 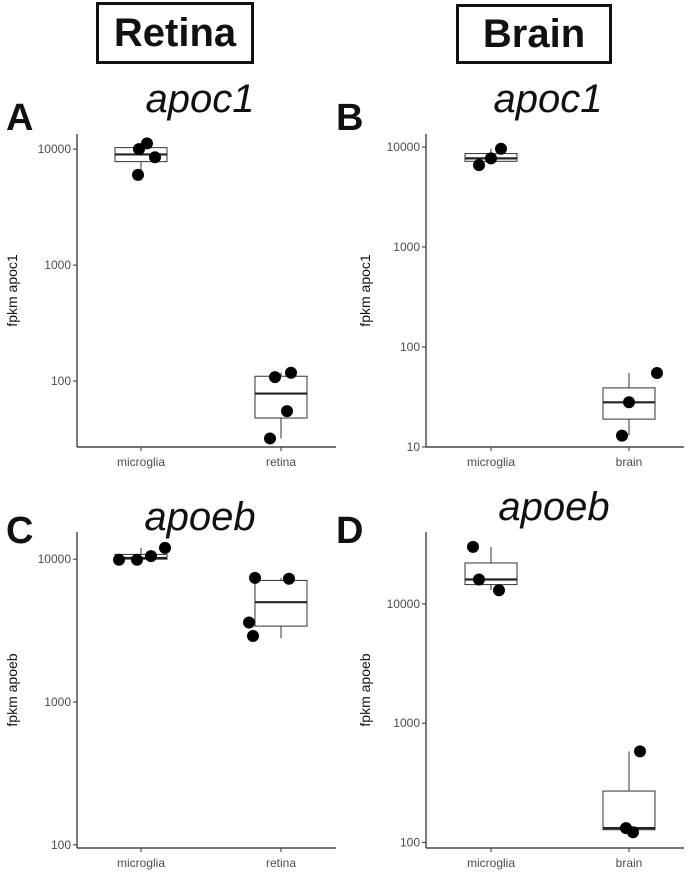 I want to click on y-tick-label: 10, so click(x=414, y=447).